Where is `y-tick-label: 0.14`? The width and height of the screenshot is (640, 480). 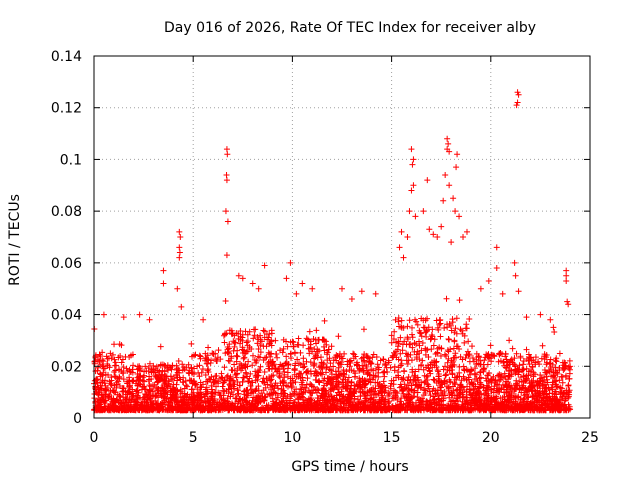
y-tick-label: 0.14 is located at coordinates (66, 57).